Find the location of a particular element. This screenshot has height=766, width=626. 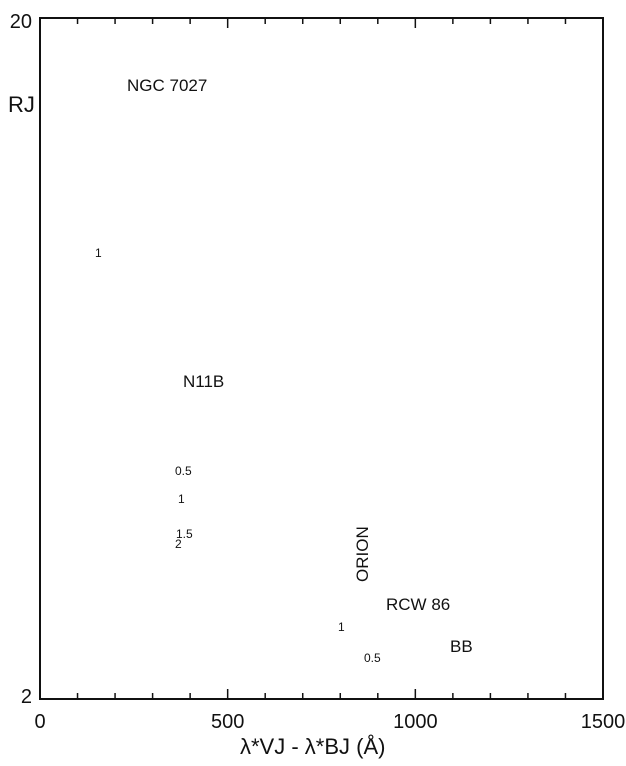

label-ngc-1: 1 is located at coordinates (98, 253).